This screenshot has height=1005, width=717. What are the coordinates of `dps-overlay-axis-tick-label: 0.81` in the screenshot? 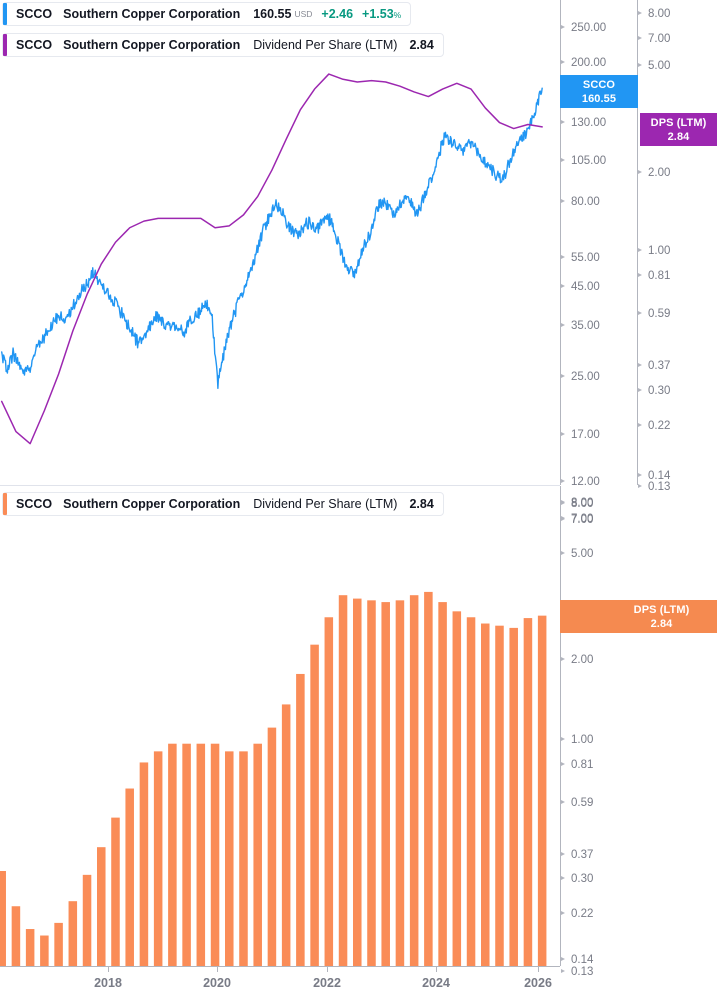 It's located at (659, 276).